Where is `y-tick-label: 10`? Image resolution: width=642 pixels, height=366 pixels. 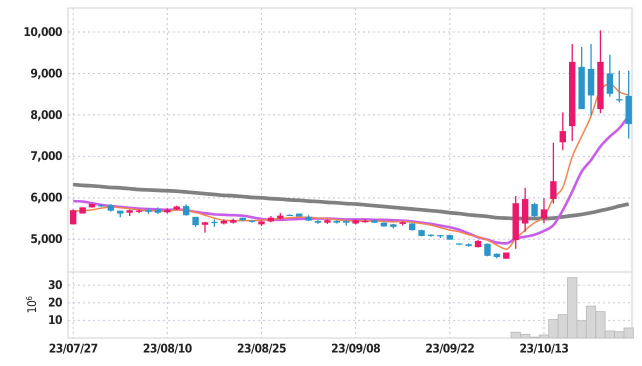
y-tick-label: 10 is located at coordinates (55, 320).